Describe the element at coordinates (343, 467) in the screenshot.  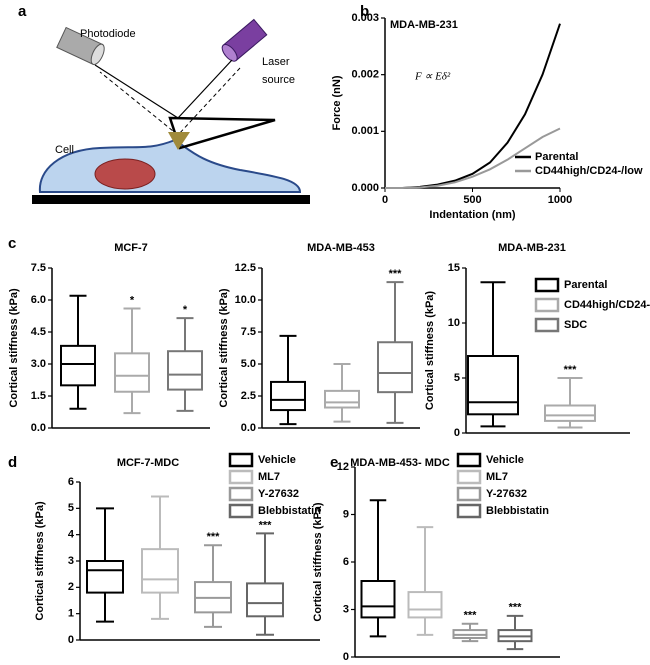
I see `y-tick-label: 12` at that location.